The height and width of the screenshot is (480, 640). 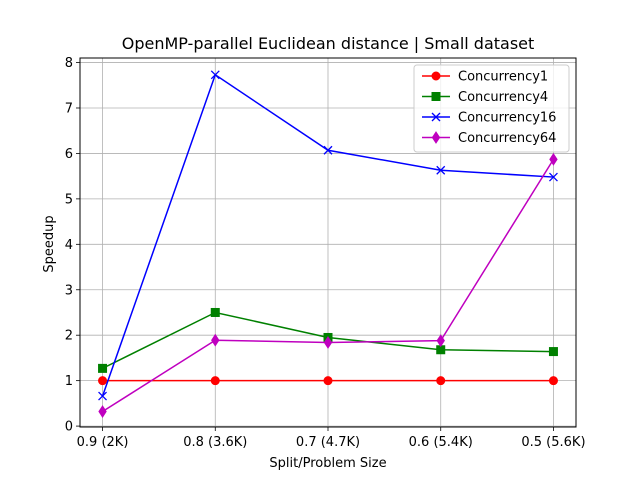 What do you see at coordinates (69, 336) in the screenshot?
I see `y-tick-label: 2` at bounding box center [69, 336].